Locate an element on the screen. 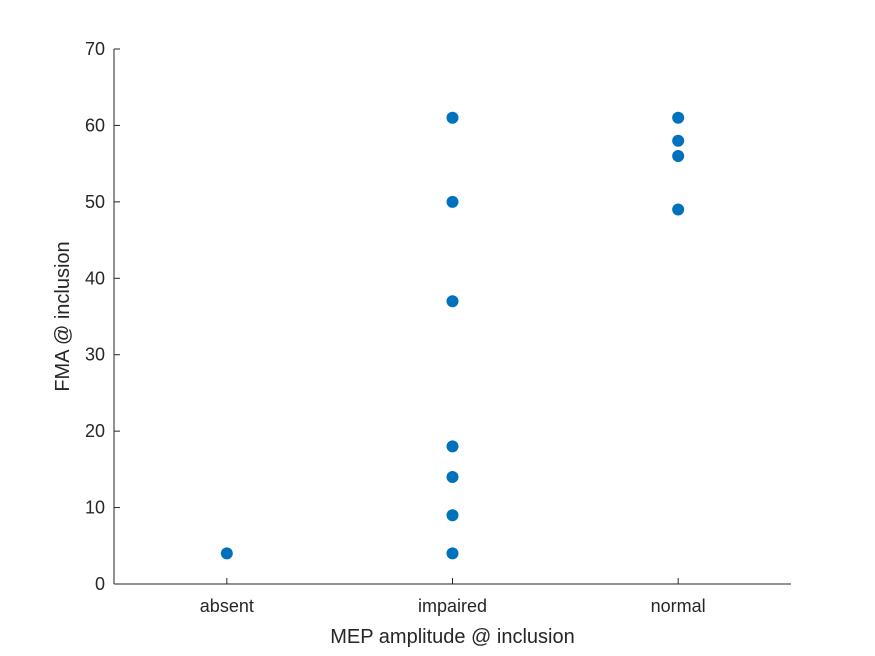  y-tick-label: 10 is located at coordinates (95, 508).